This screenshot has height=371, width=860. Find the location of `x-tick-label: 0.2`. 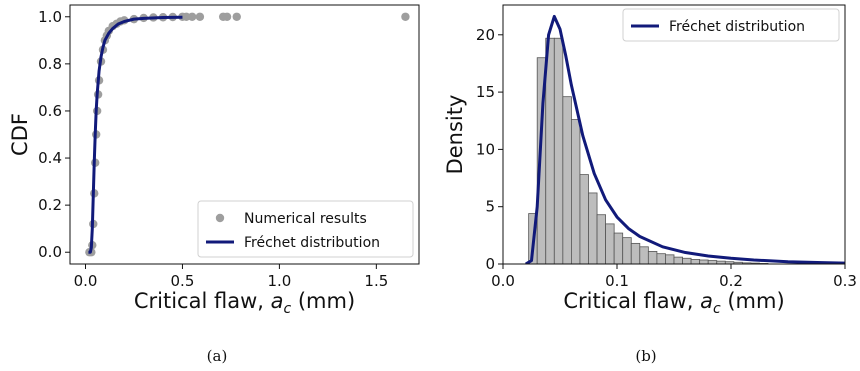

x-tick-label: 0.2 is located at coordinates (731, 281).